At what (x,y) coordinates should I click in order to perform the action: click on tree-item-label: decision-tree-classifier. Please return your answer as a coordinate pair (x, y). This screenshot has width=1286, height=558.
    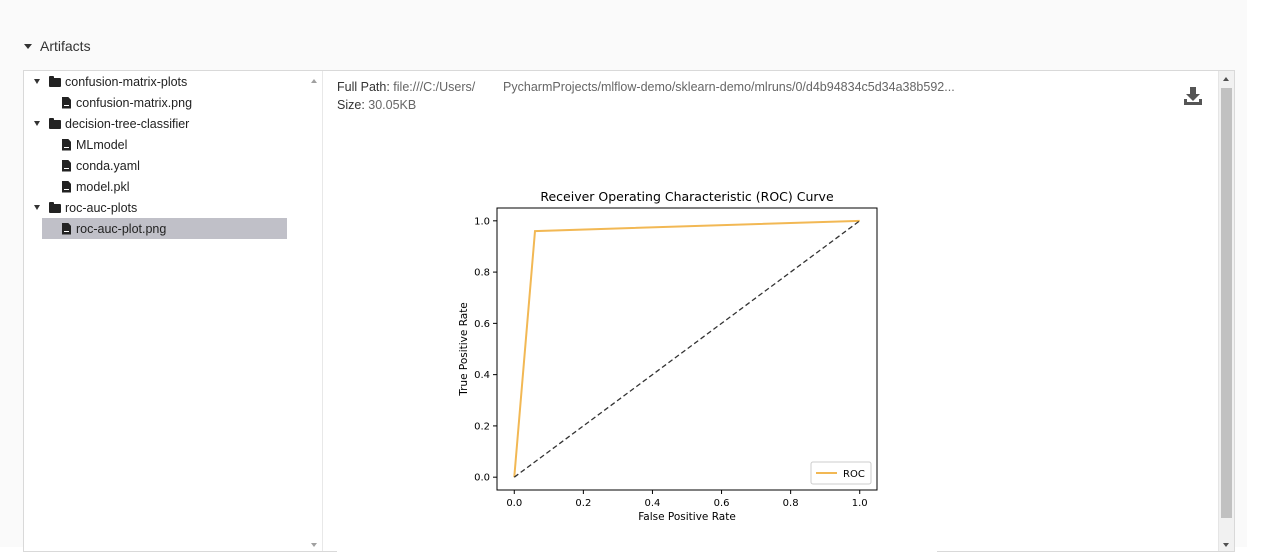
    Looking at the image, I should click on (127, 123).